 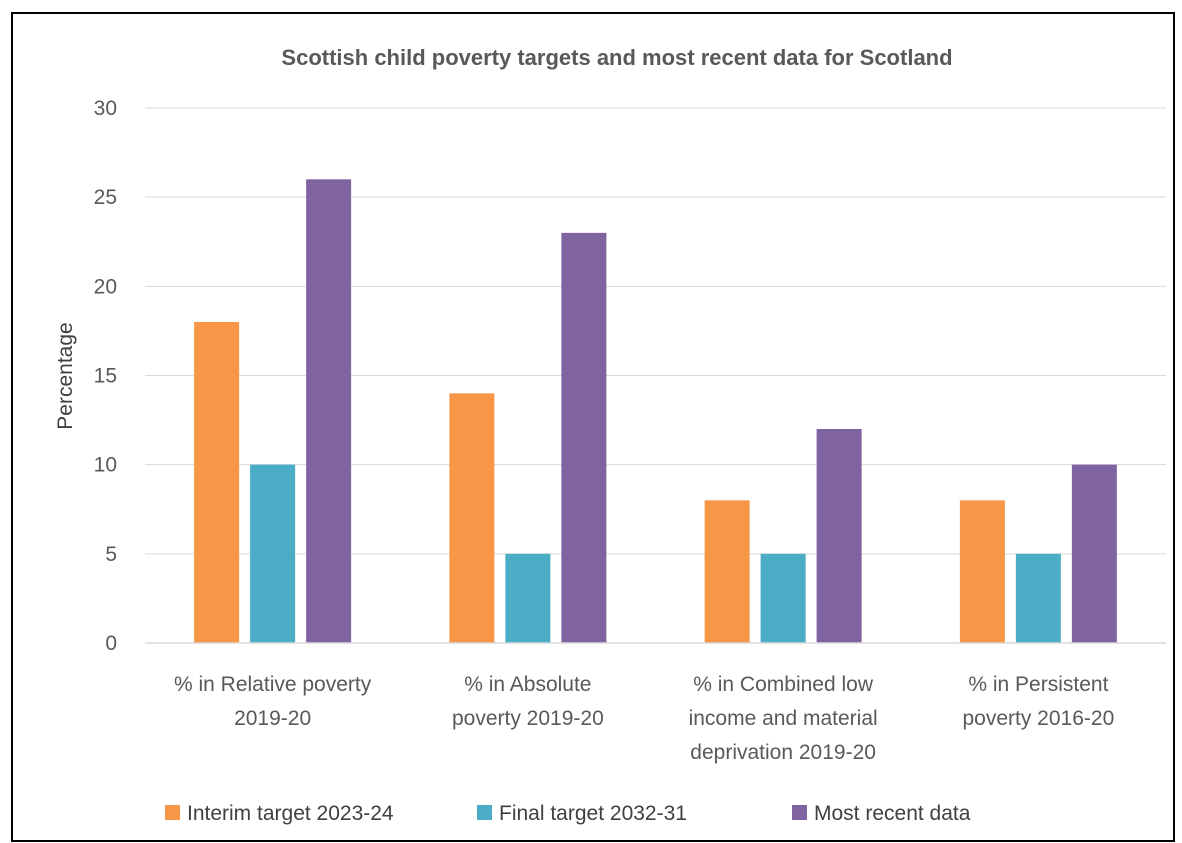 I want to click on x-category-label-line: % in Persistent, so click(x=1038, y=684).